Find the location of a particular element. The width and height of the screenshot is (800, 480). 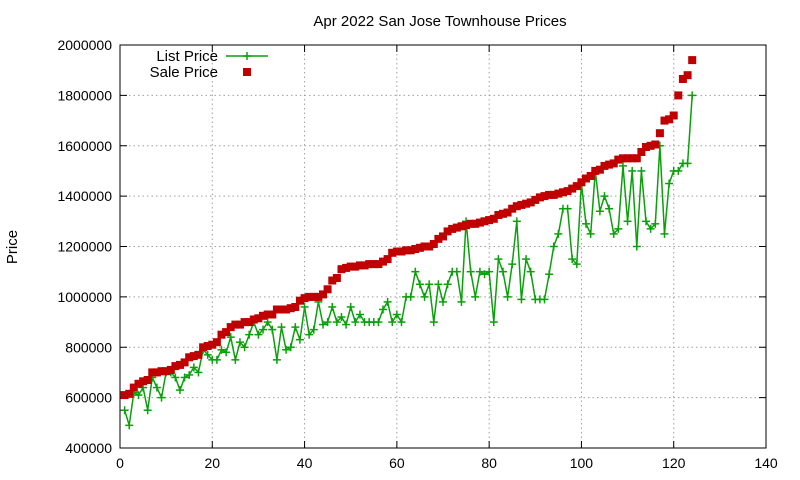

chart-title: Apr 2022 San Jose Townhouse Prices is located at coordinates (439, 21).